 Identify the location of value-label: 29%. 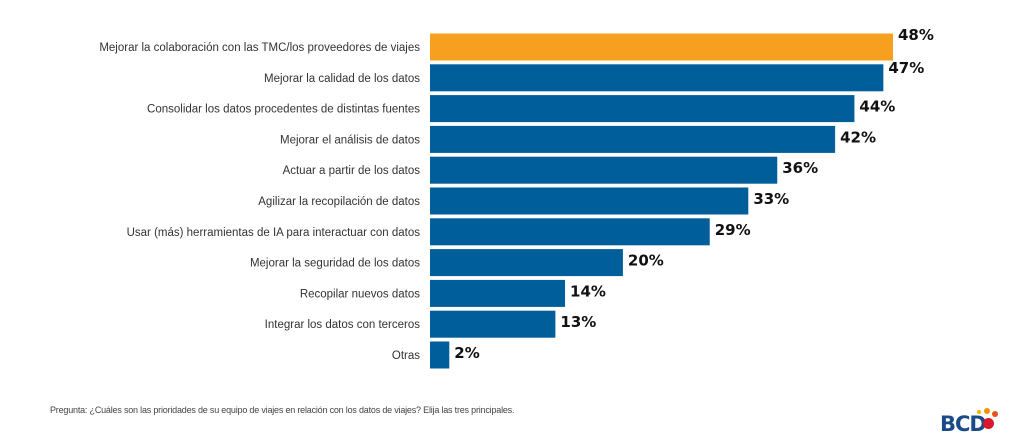
(733, 230).